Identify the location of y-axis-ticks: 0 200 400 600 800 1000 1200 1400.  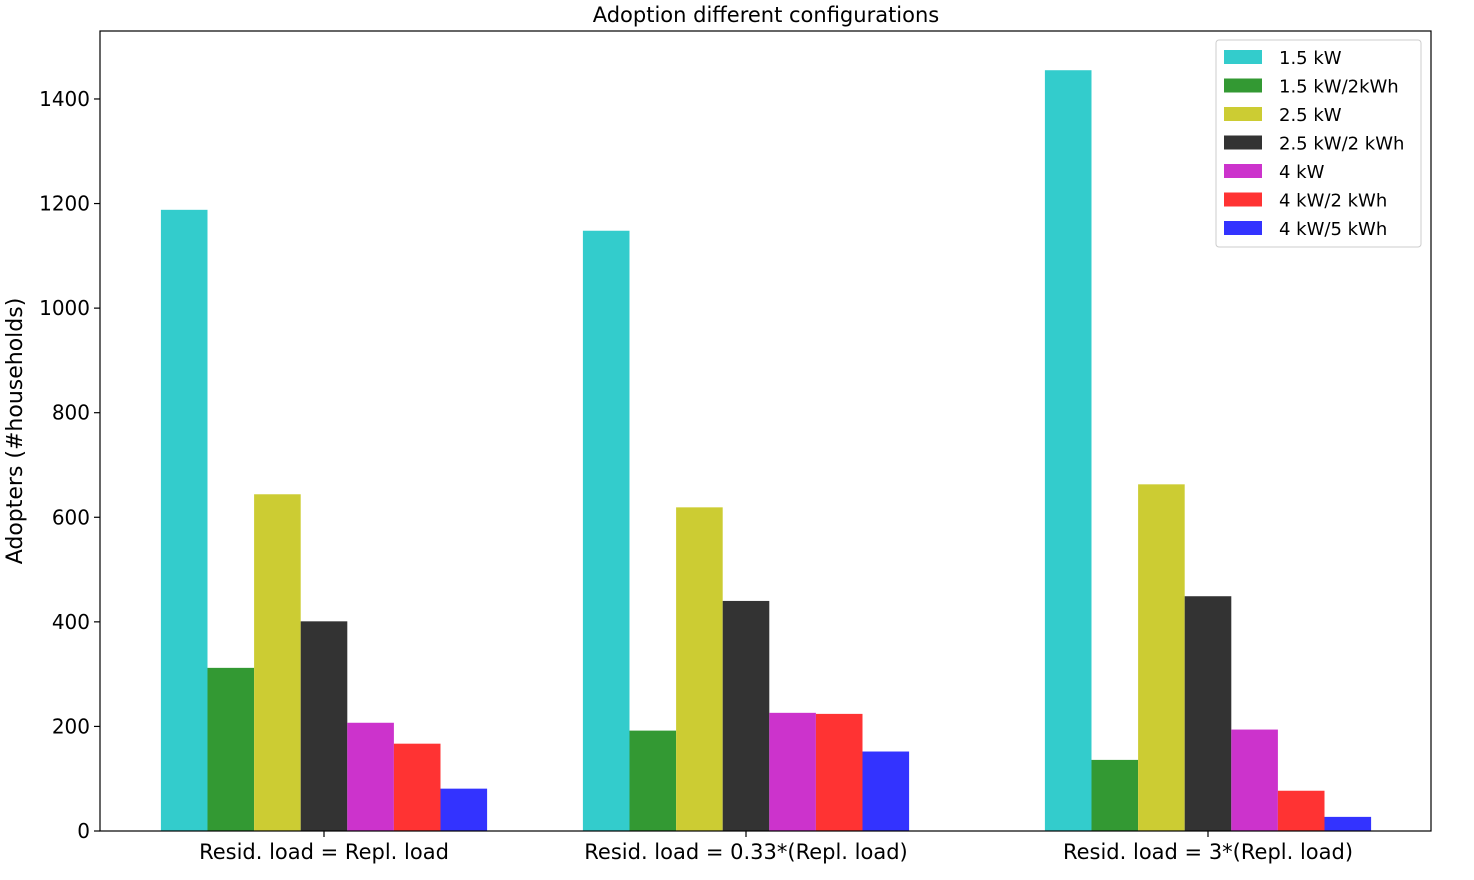
(69, 465).